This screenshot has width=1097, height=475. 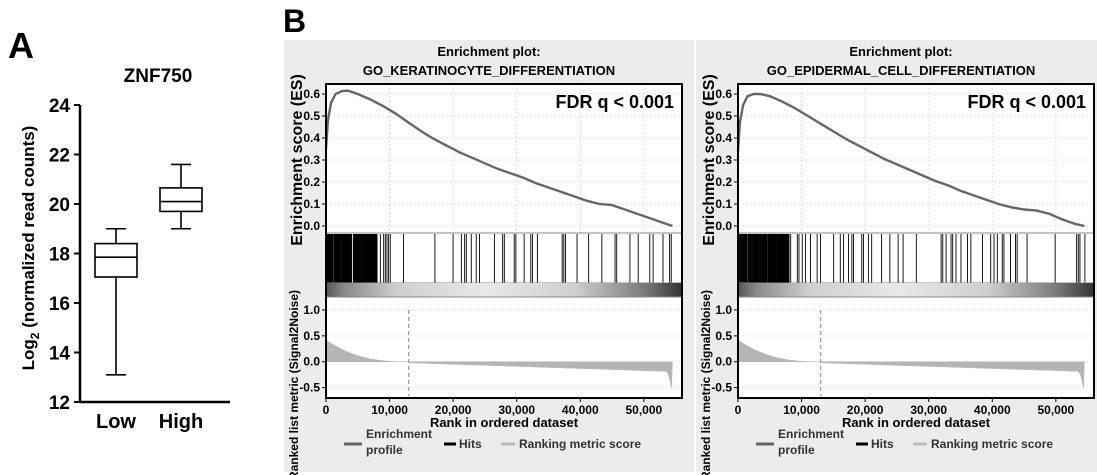 What do you see at coordinates (294, 21) in the screenshot?
I see `panel-label-b: B` at bounding box center [294, 21].